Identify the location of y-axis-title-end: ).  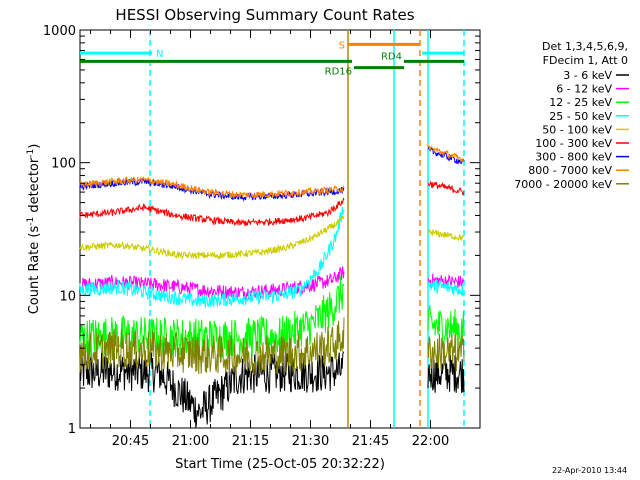
(34, 146).